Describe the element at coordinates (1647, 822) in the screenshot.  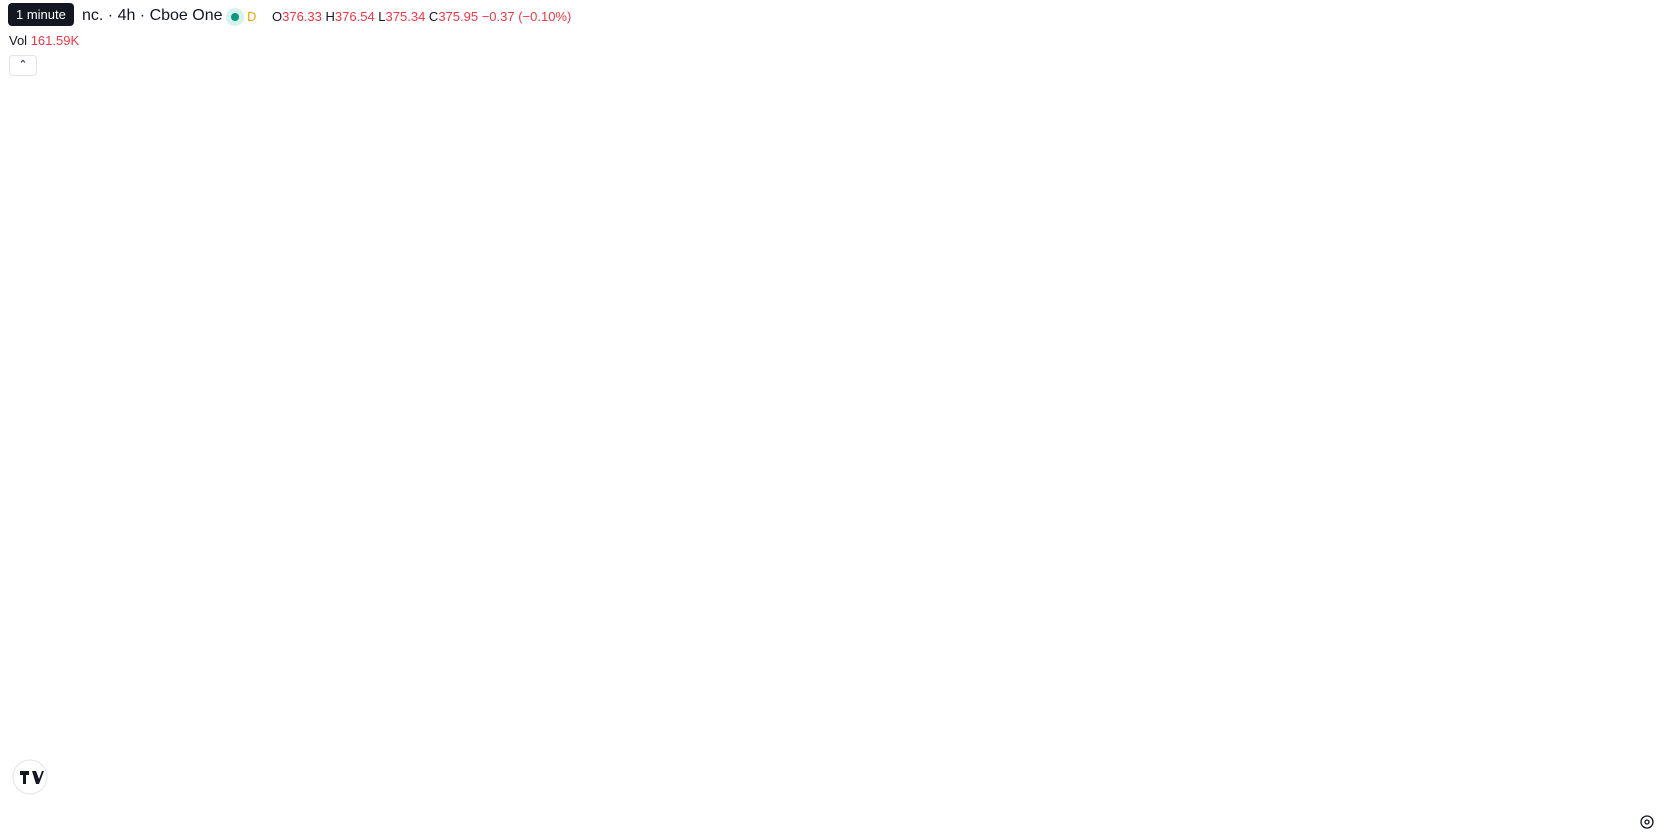
I see `settings-icon` at that location.